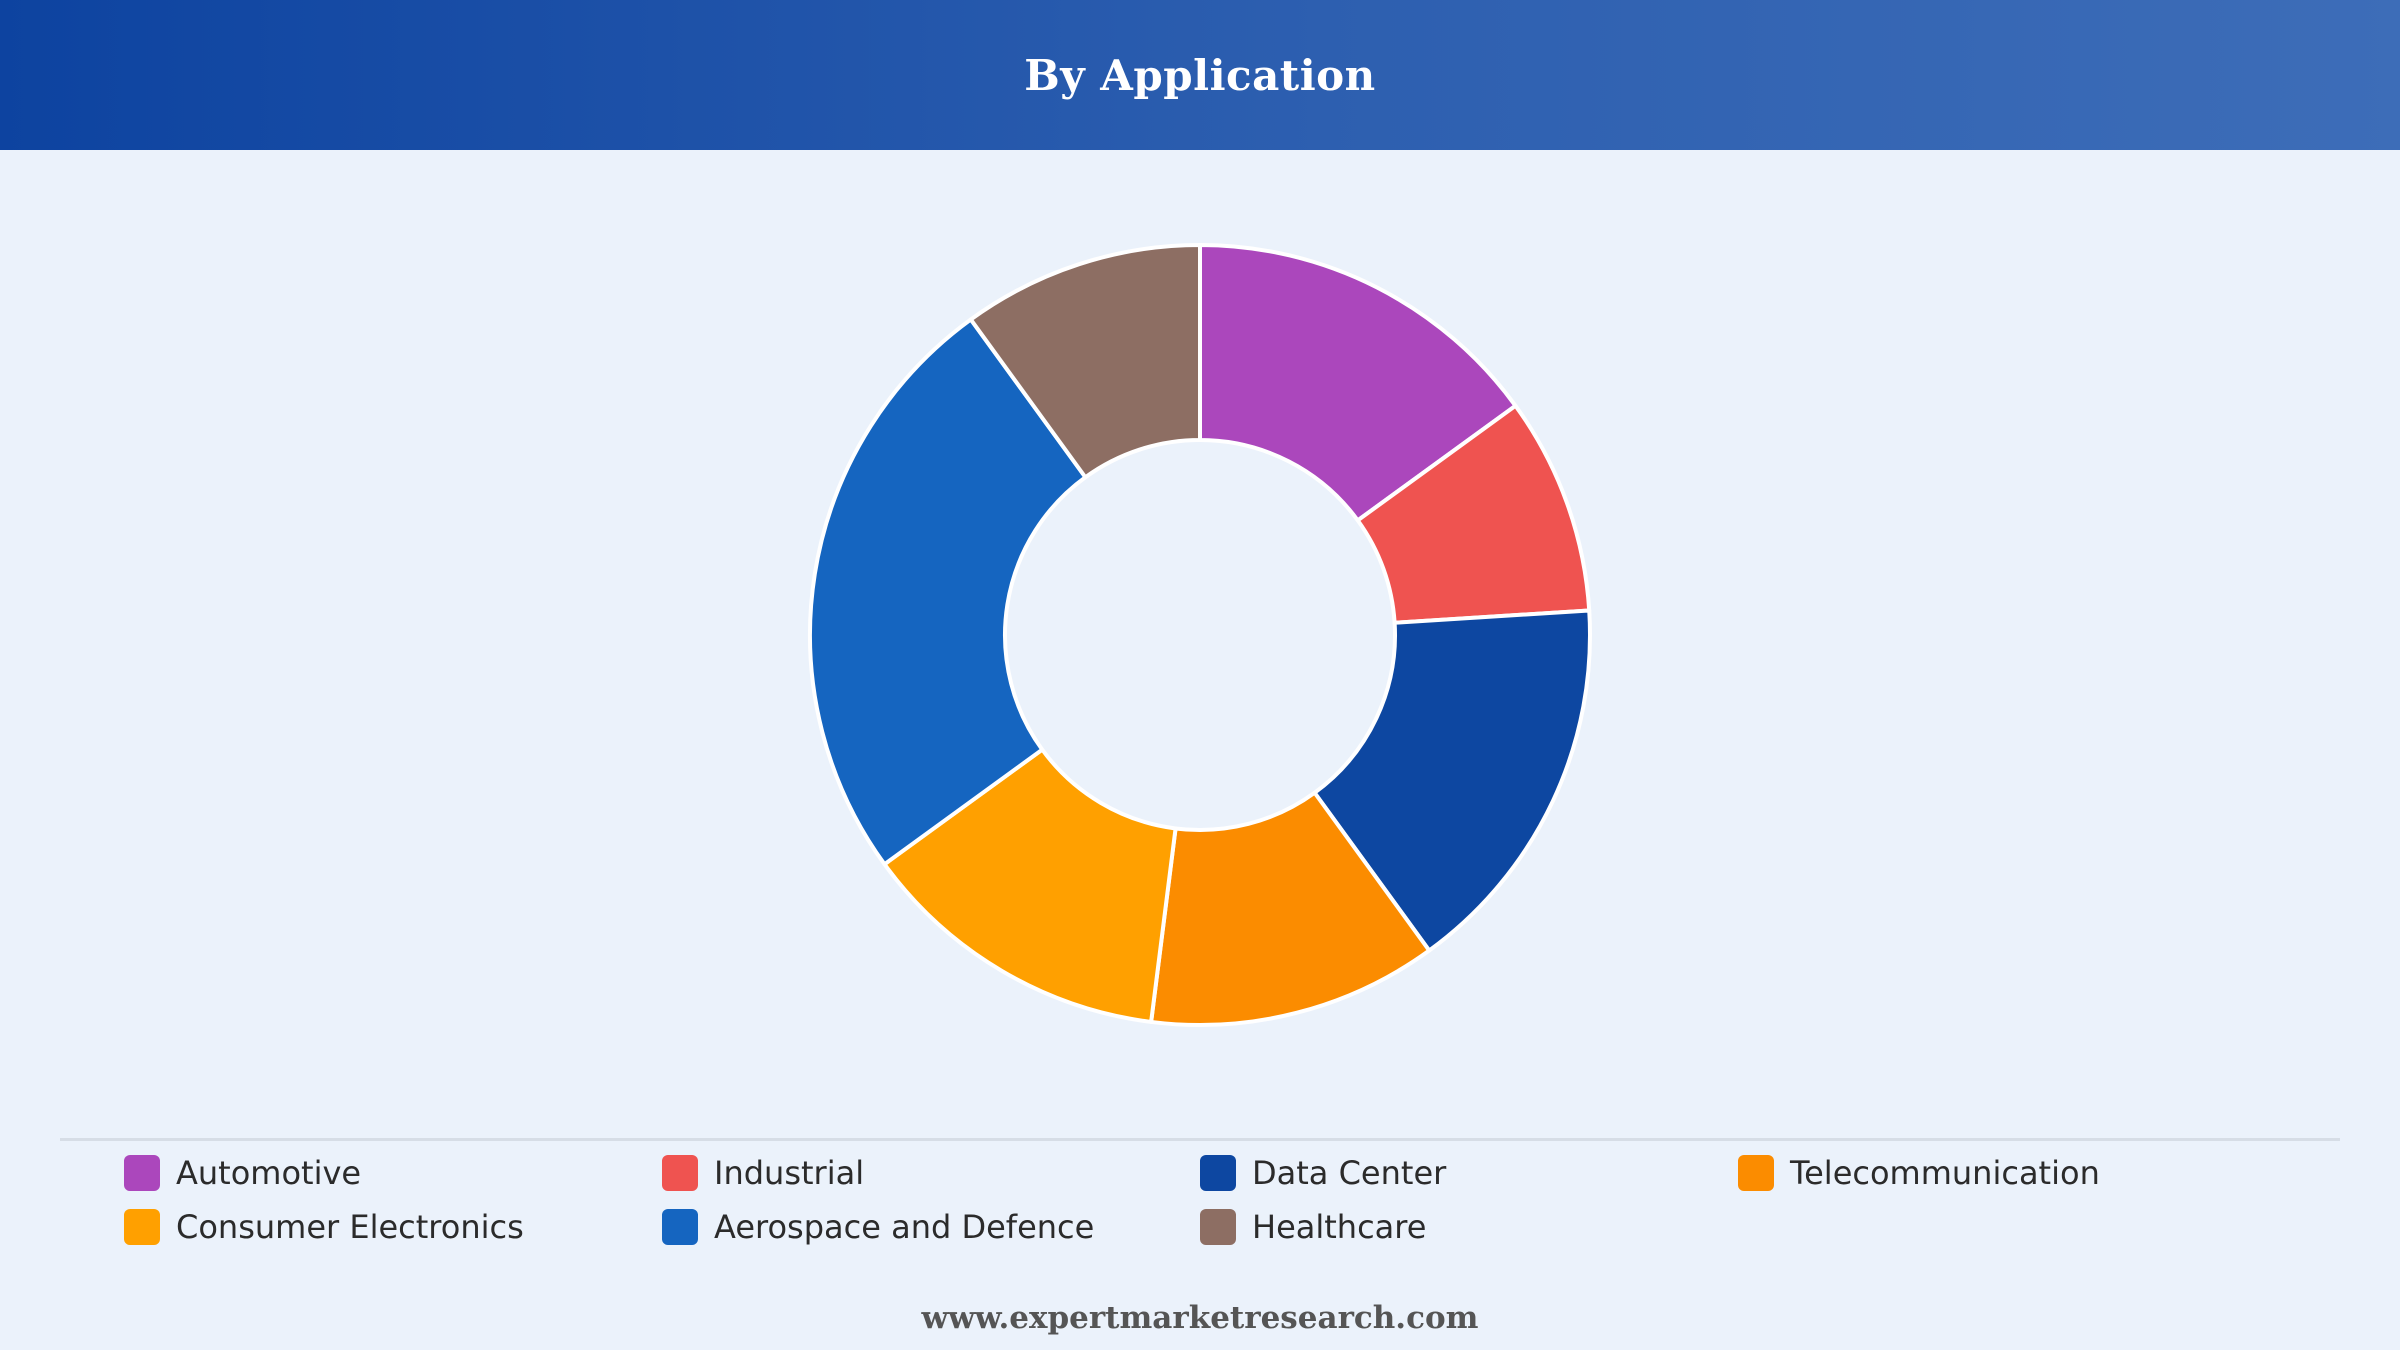  Describe the element at coordinates (1349, 1173) in the screenshot. I see `legend-label: Data Center` at that location.